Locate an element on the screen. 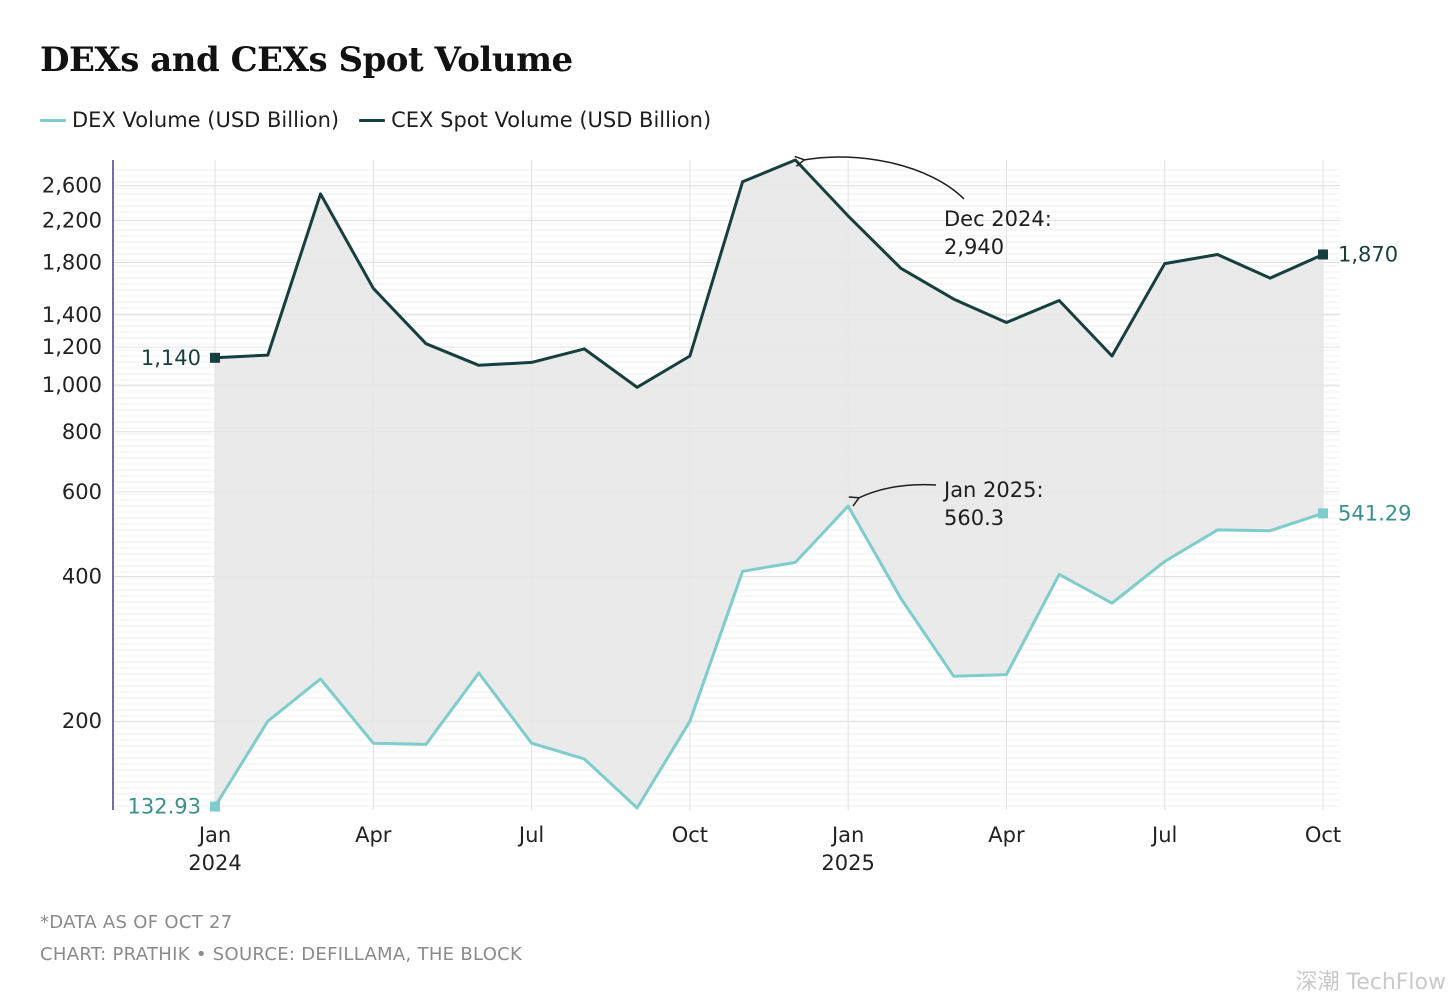 The width and height of the screenshot is (1456, 1006). end-value-label-cex: 1,870 is located at coordinates (1368, 254).